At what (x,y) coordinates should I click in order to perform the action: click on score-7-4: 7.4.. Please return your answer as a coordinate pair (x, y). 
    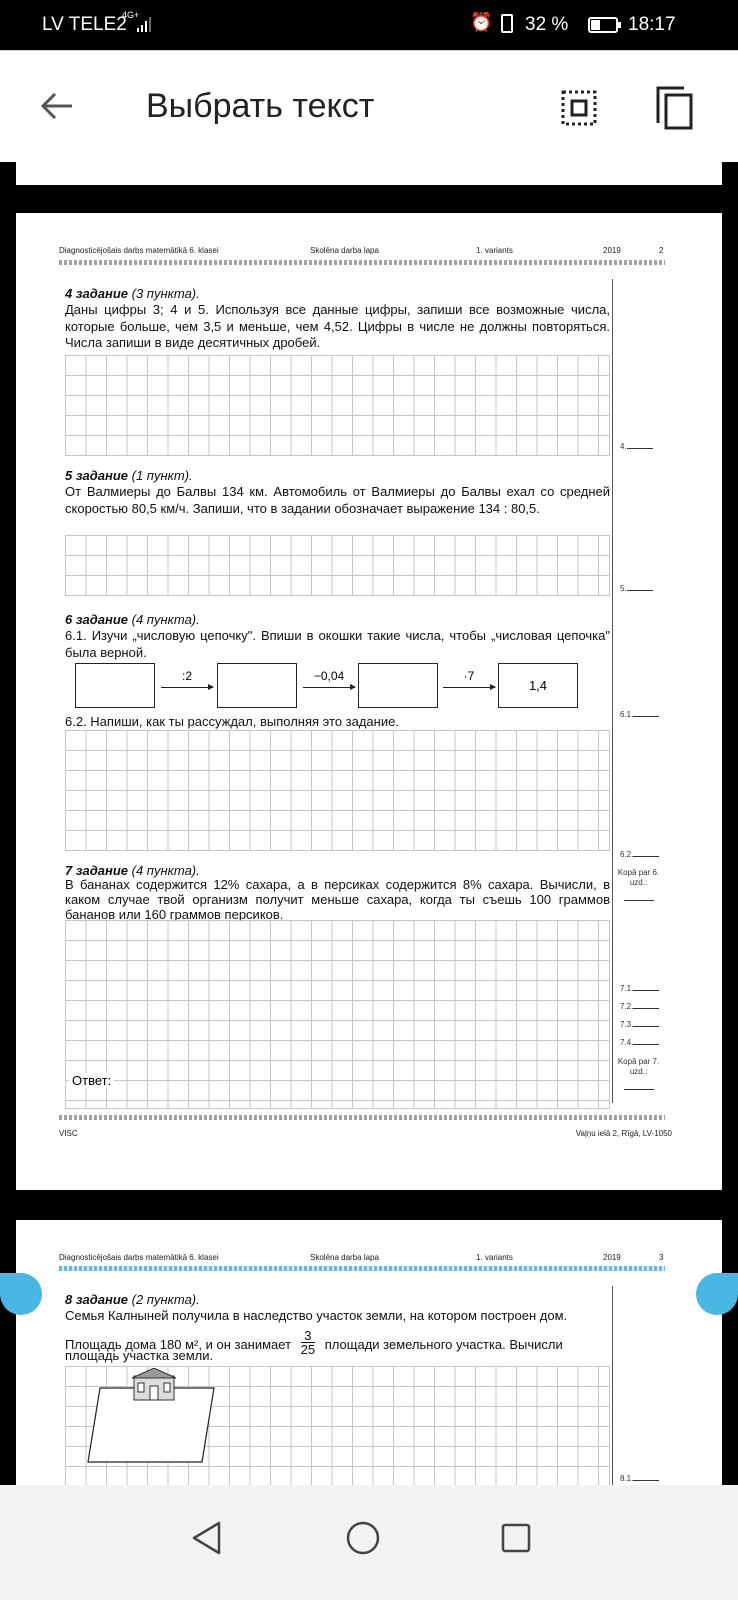
    Looking at the image, I should click on (642, 1042).